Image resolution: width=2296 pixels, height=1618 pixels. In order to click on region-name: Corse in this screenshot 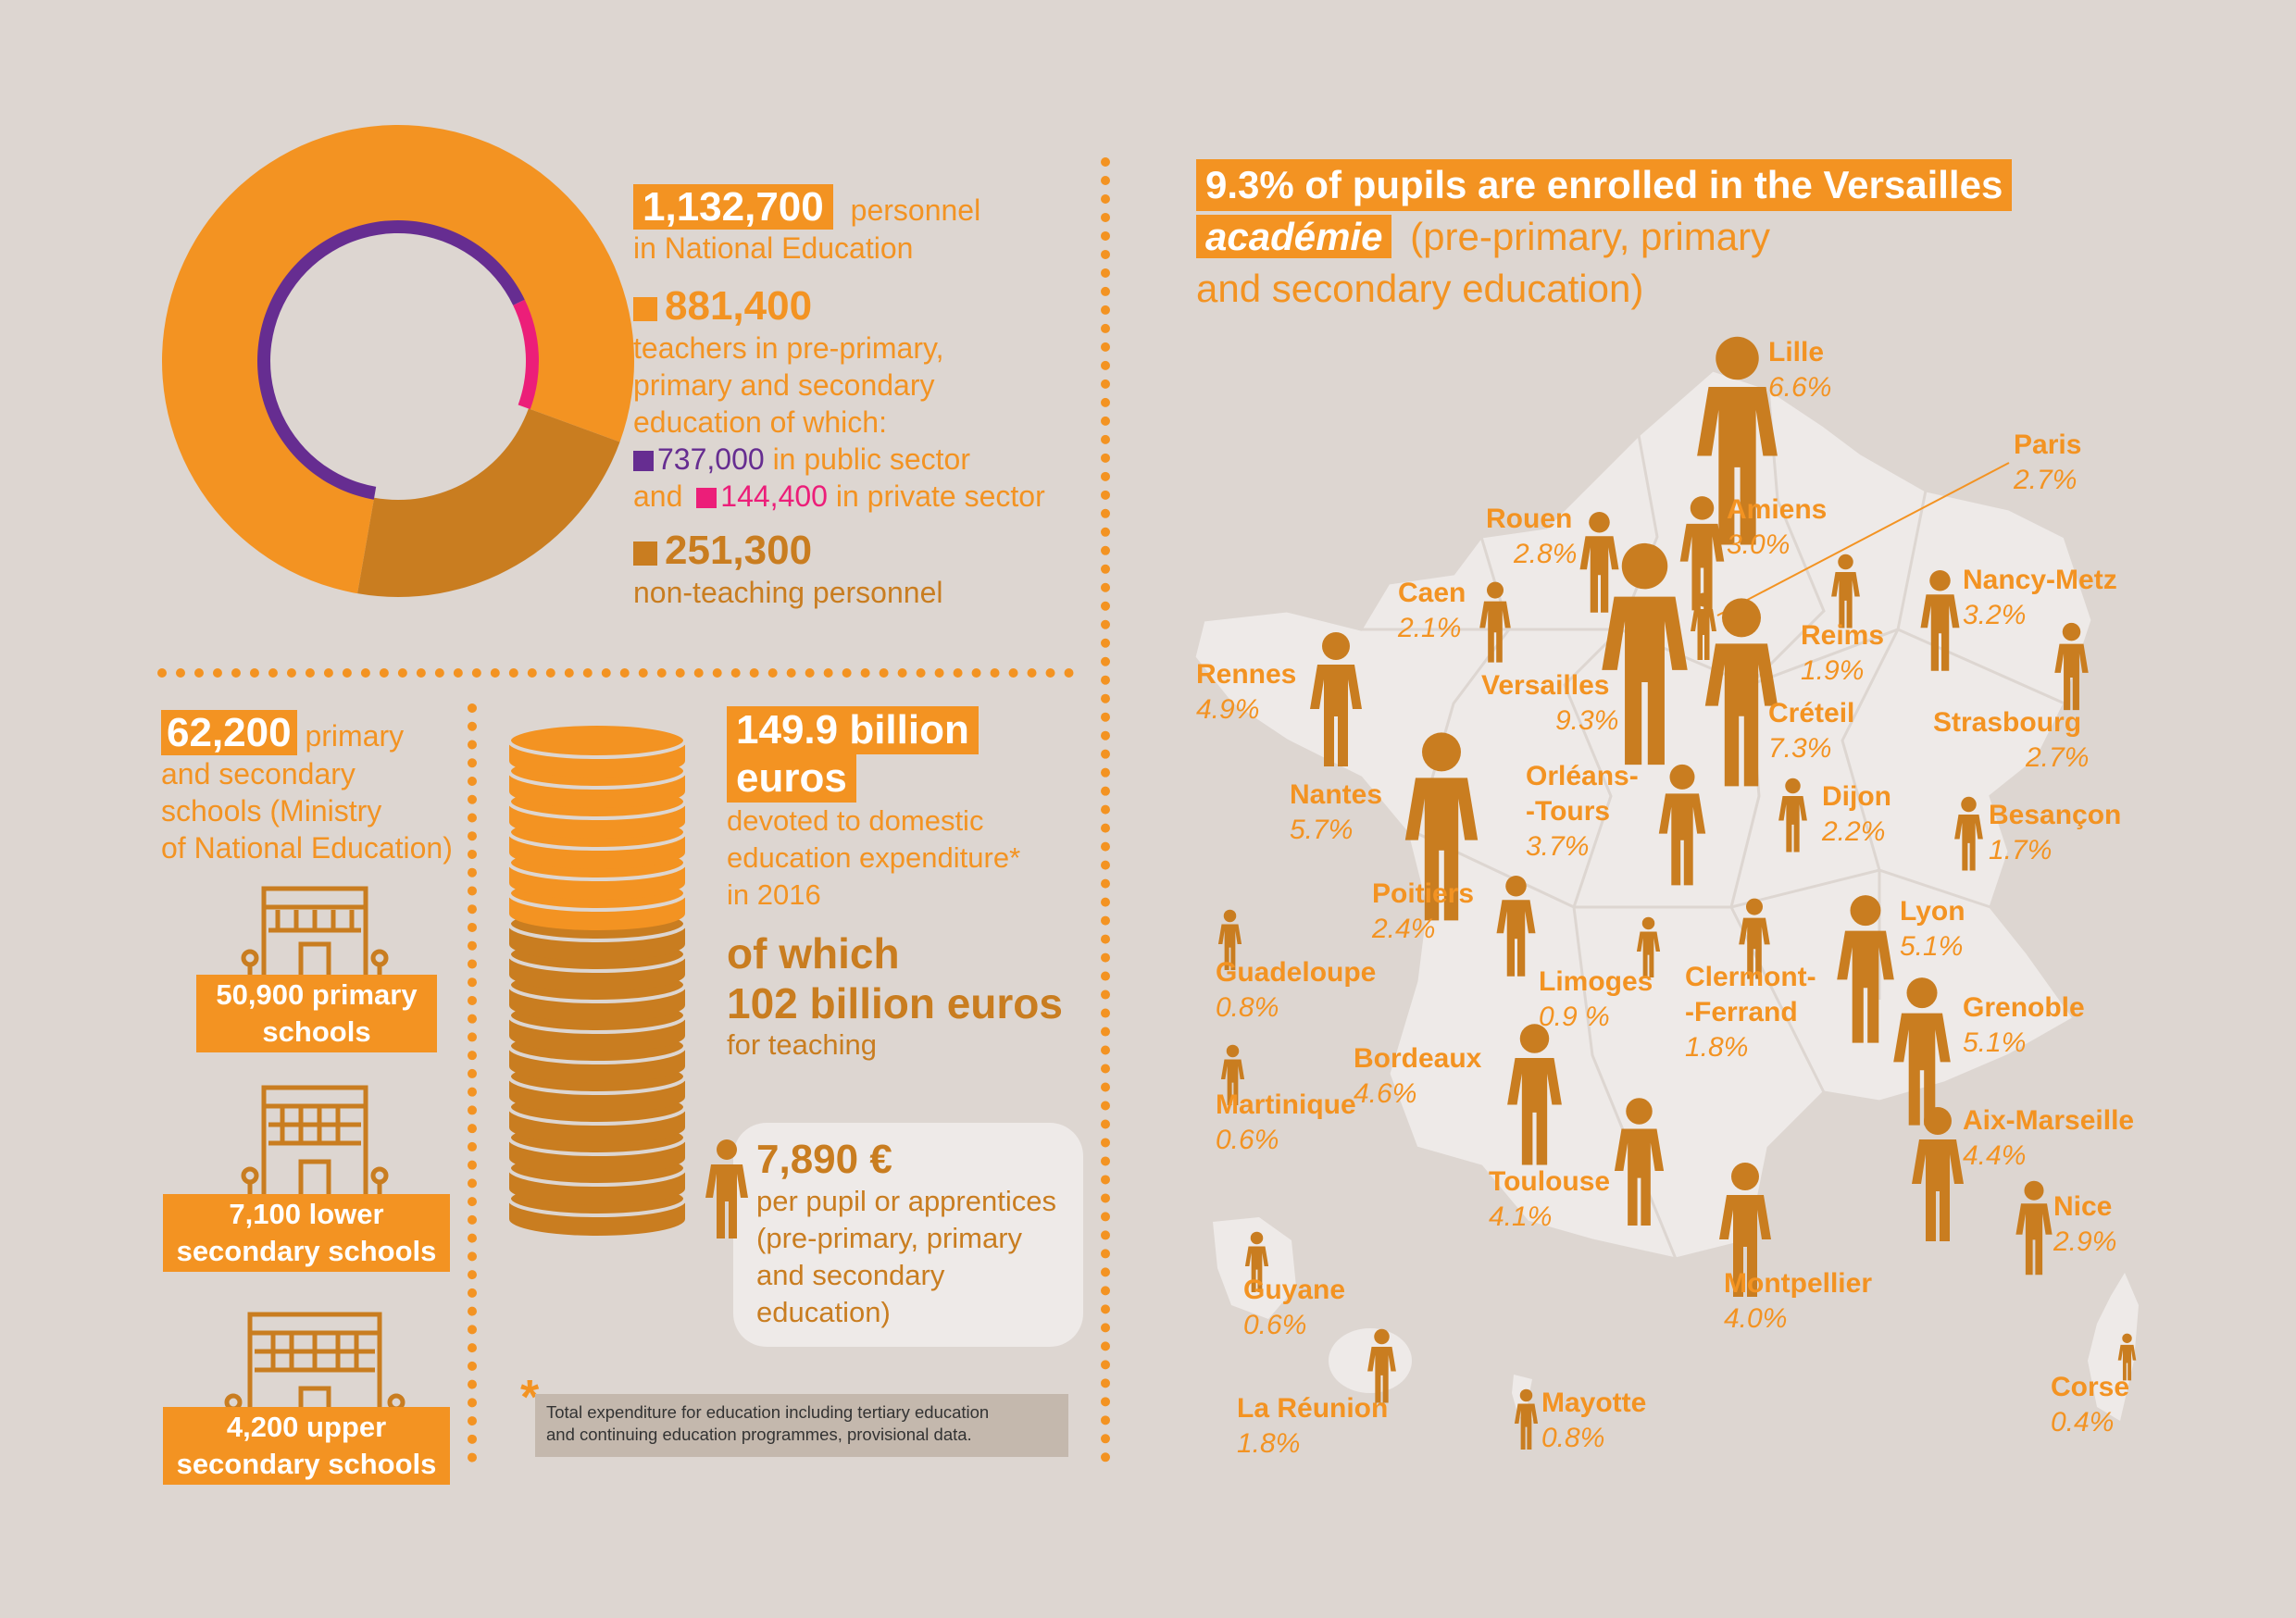, I will do `click(2090, 1387)`.